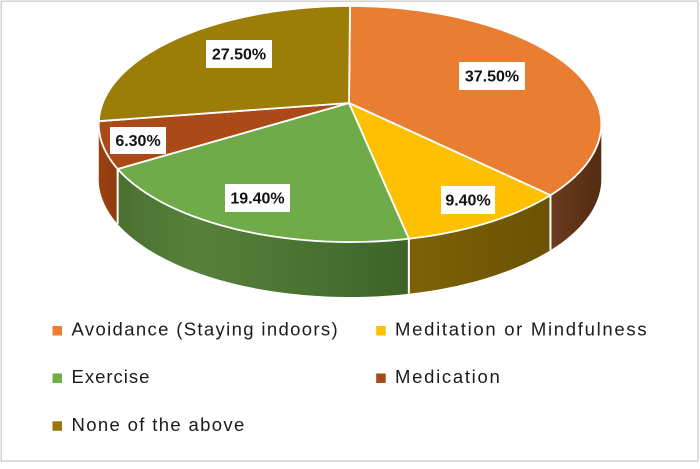 The image size is (700, 469). I want to click on svg-text: 19.40%, so click(257, 199).